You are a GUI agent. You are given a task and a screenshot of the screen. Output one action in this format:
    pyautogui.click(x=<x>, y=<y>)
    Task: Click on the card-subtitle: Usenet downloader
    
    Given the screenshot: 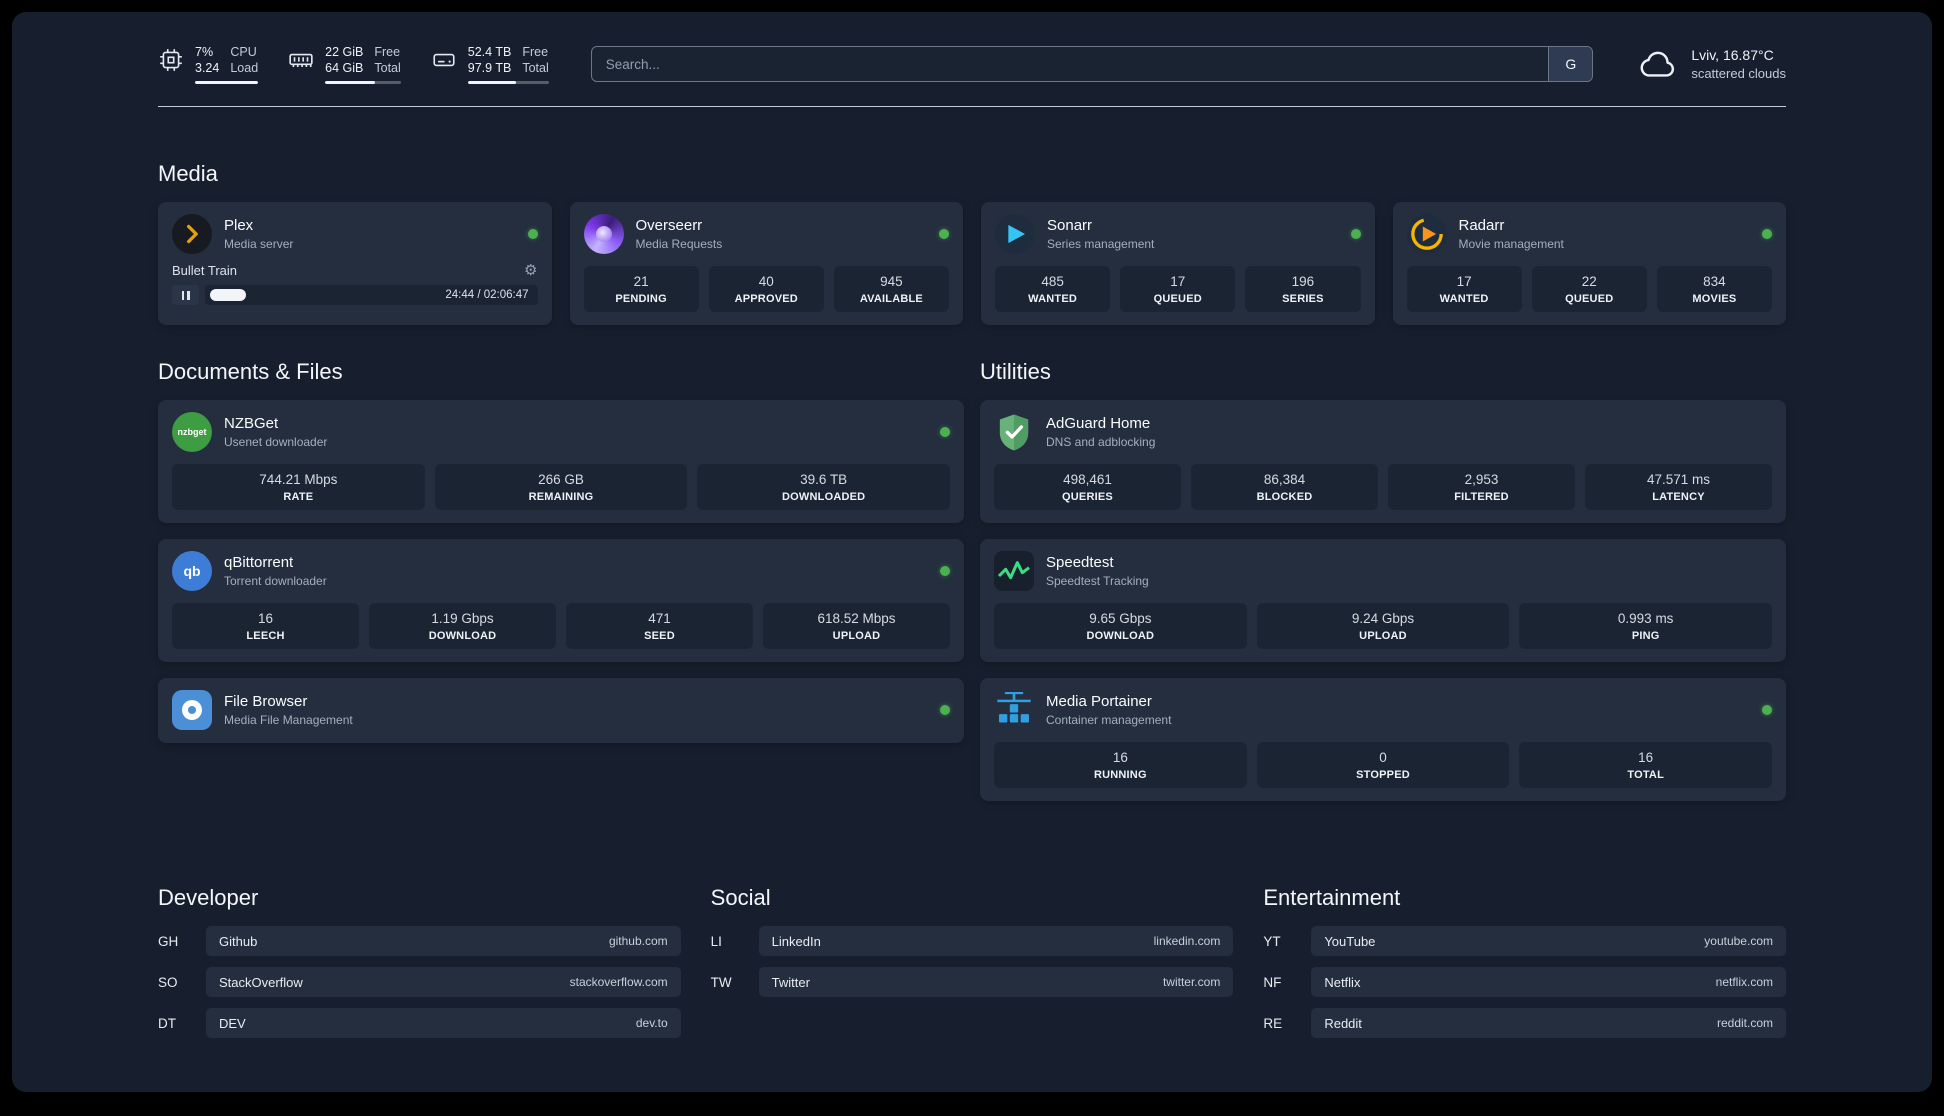 What is the action you would take?
    pyautogui.click(x=276, y=442)
    